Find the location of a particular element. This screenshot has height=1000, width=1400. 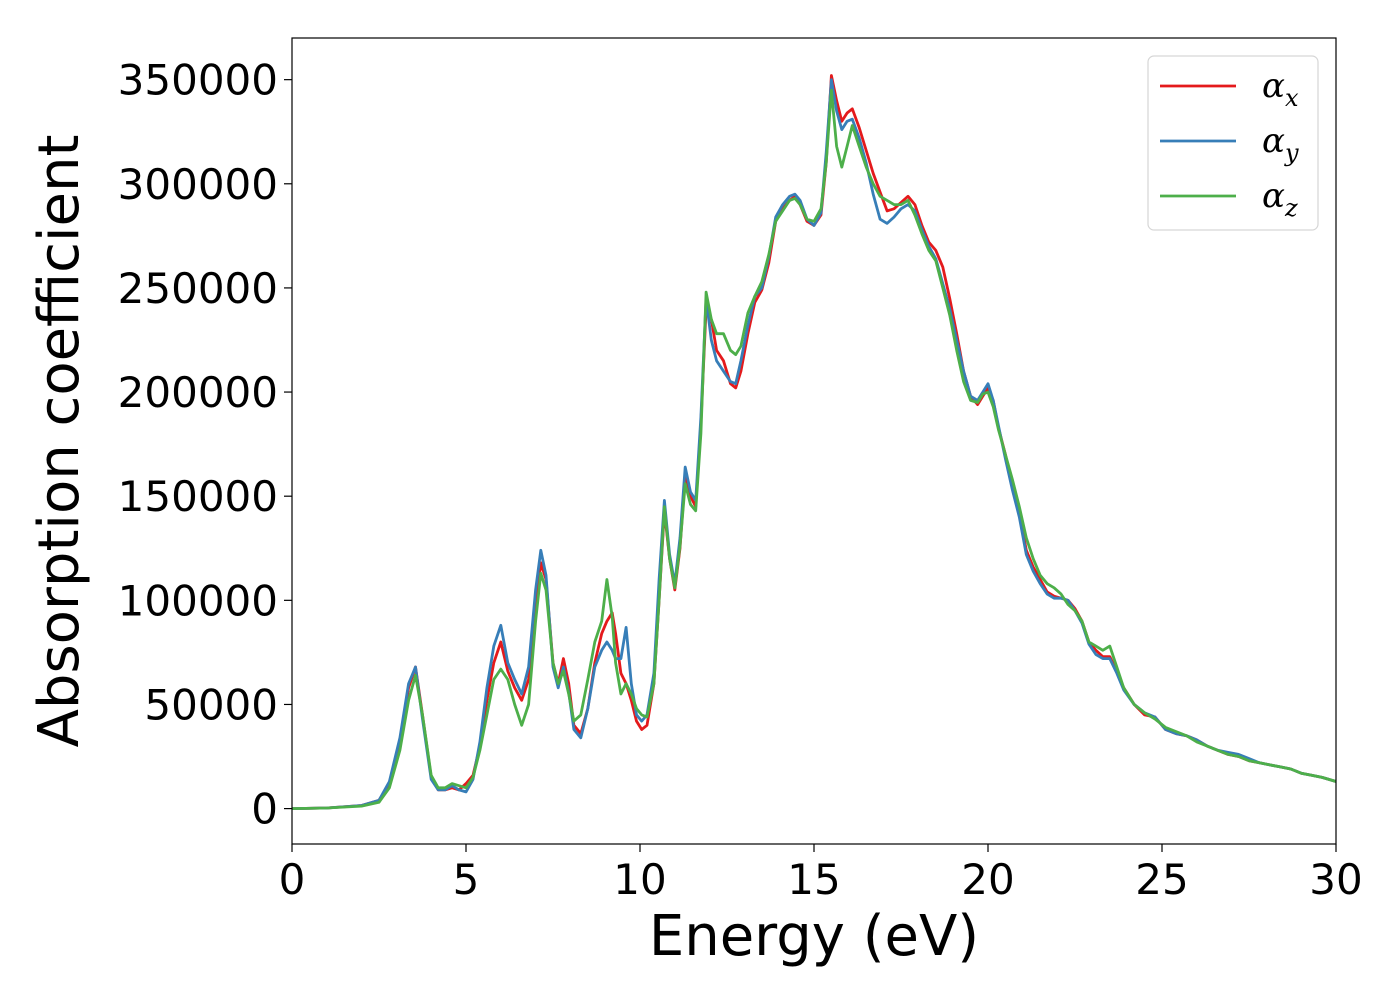

x-tick-label: 0 is located at coordinates (292, 879).